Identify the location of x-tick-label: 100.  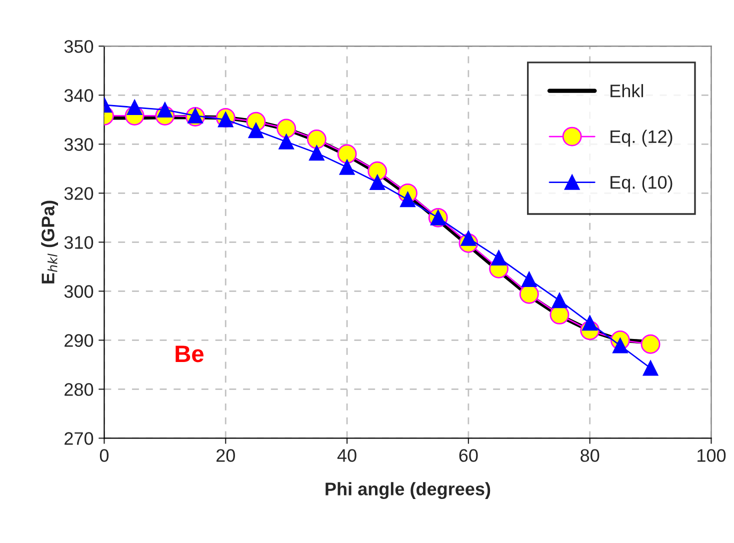
(712, 455).